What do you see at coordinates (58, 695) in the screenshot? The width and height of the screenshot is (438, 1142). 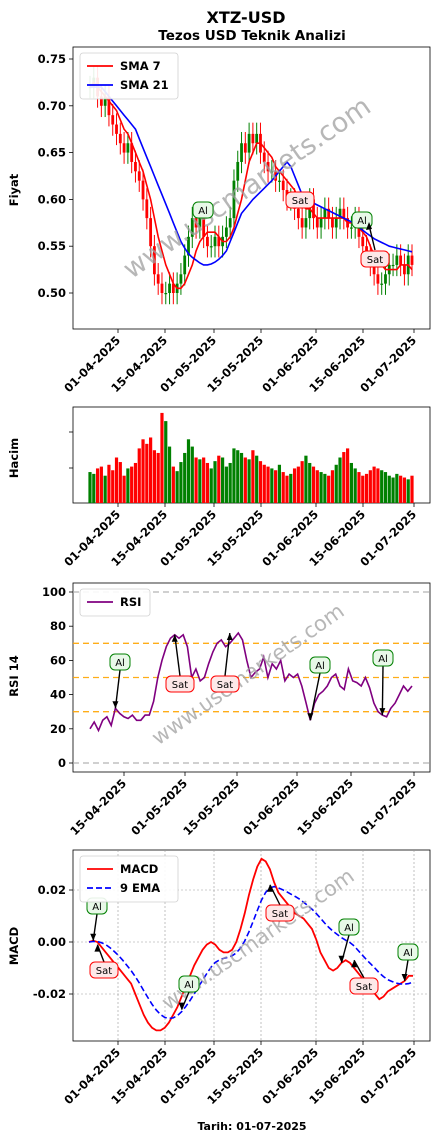 I see `rsi-y-tick-label: 40` at bounding box center [58, 695].